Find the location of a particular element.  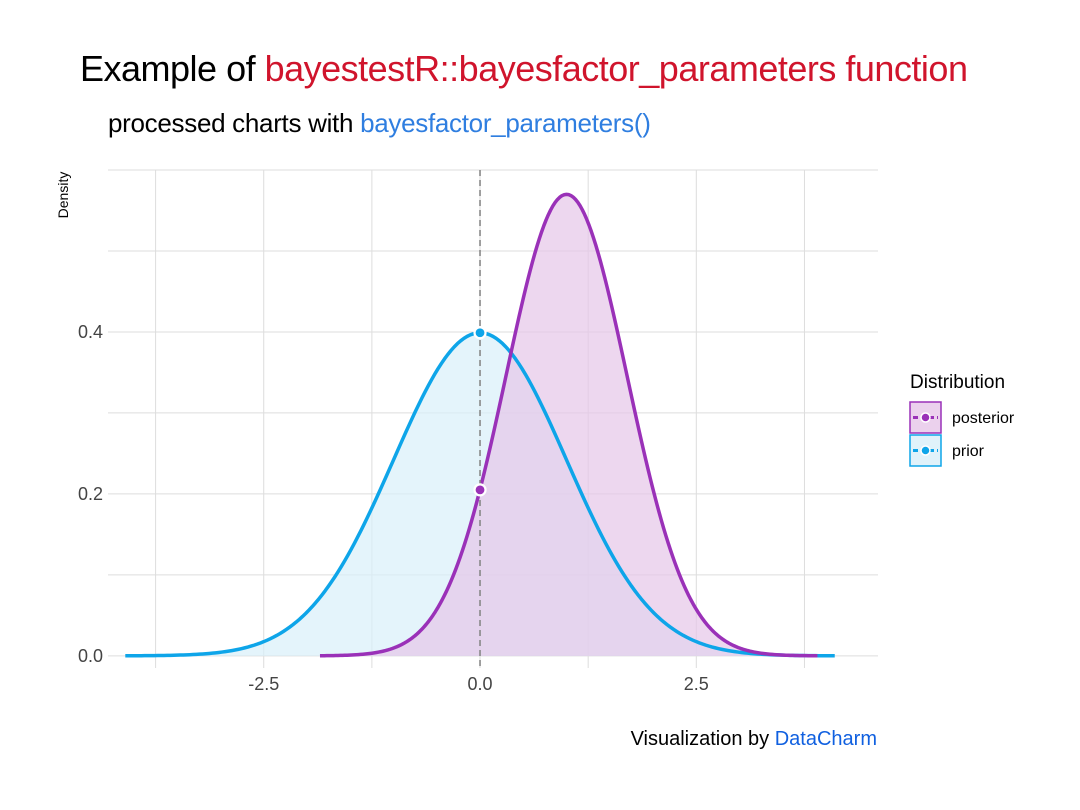

y-tick-label: 0.0 is located at coordinates (90, 656).